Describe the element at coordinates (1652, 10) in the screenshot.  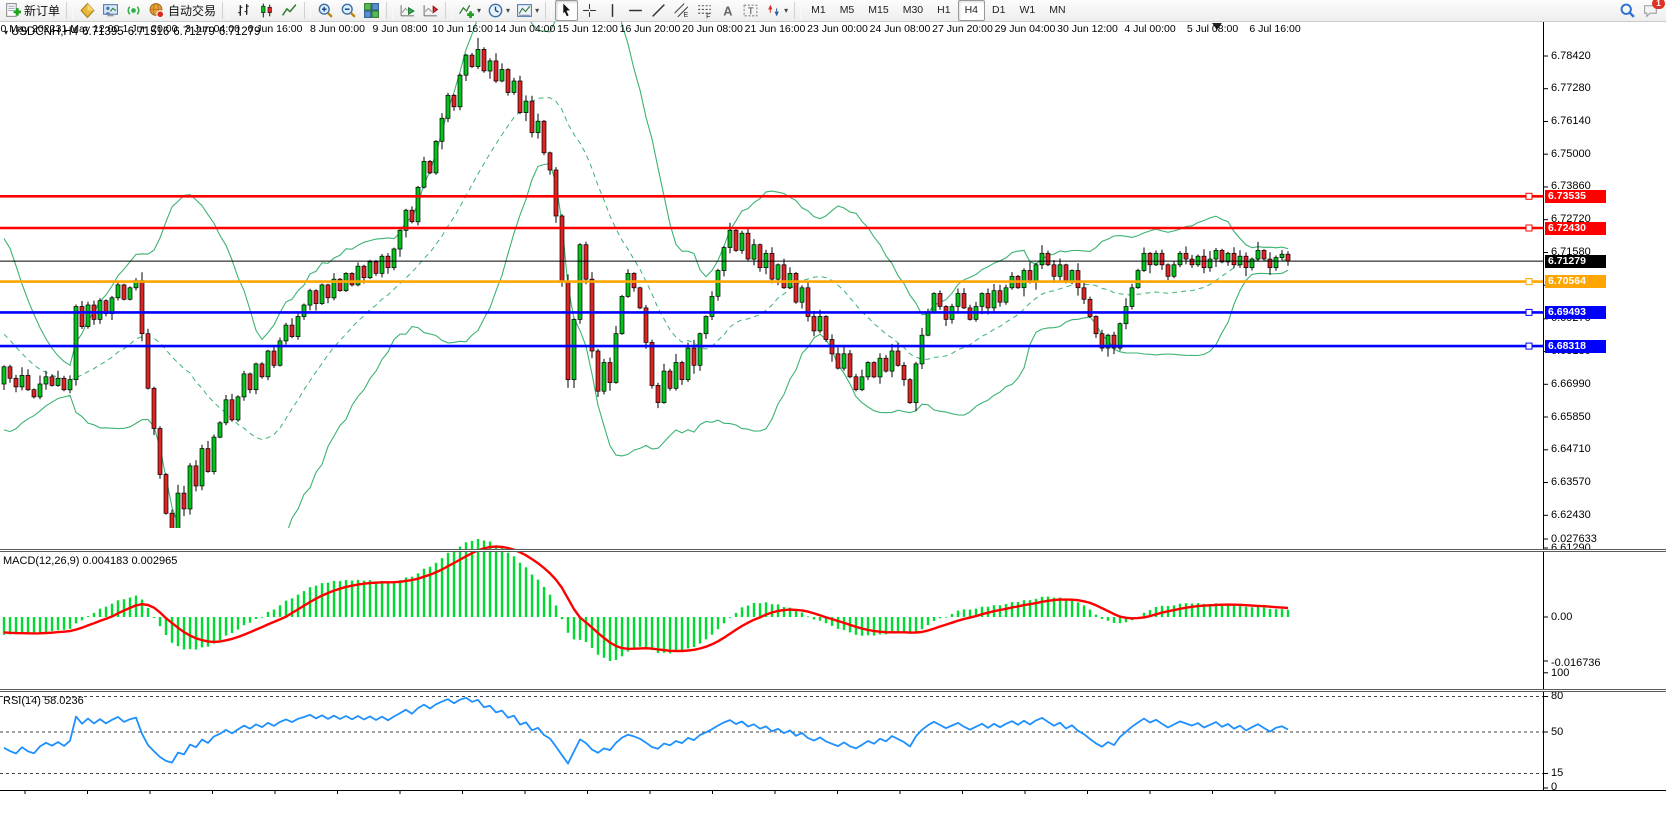
I see `notifications-button: 1` at that location.